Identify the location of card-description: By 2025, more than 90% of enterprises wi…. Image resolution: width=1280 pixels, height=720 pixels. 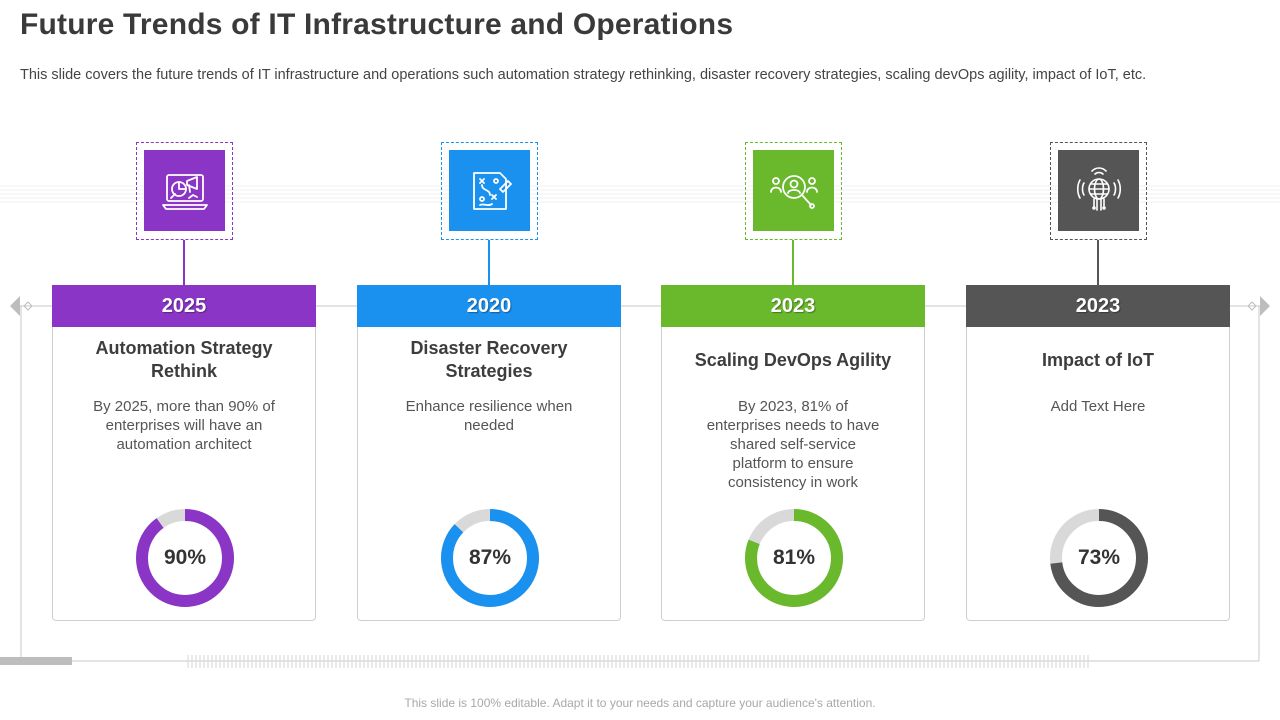
(184, 425).